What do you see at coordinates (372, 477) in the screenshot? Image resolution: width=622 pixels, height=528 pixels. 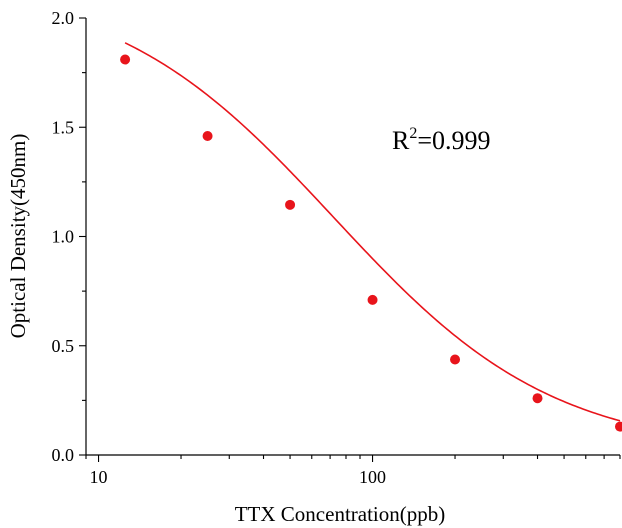 I see `x-tick-label: 100` at bounding box center [372, 477].